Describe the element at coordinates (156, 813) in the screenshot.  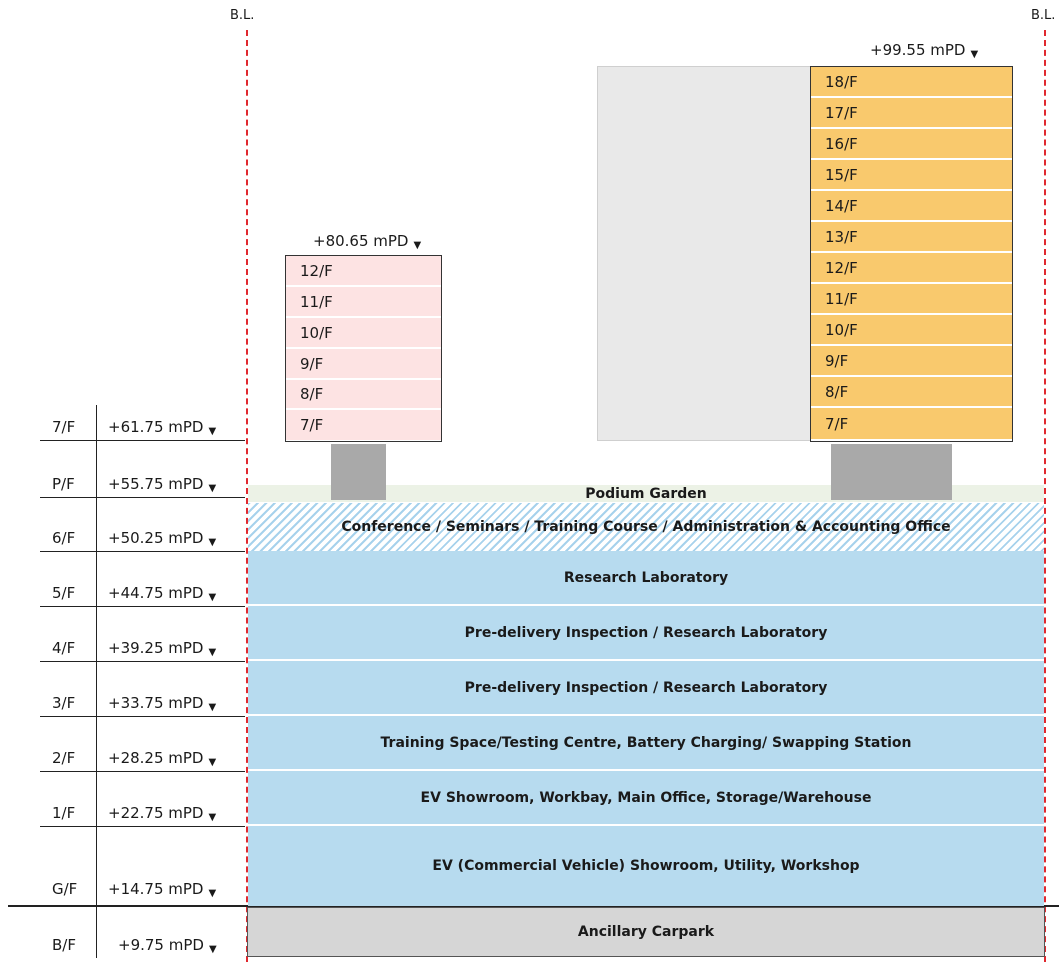
I see `level-mpd-text: +22.75 mPD` at that location.